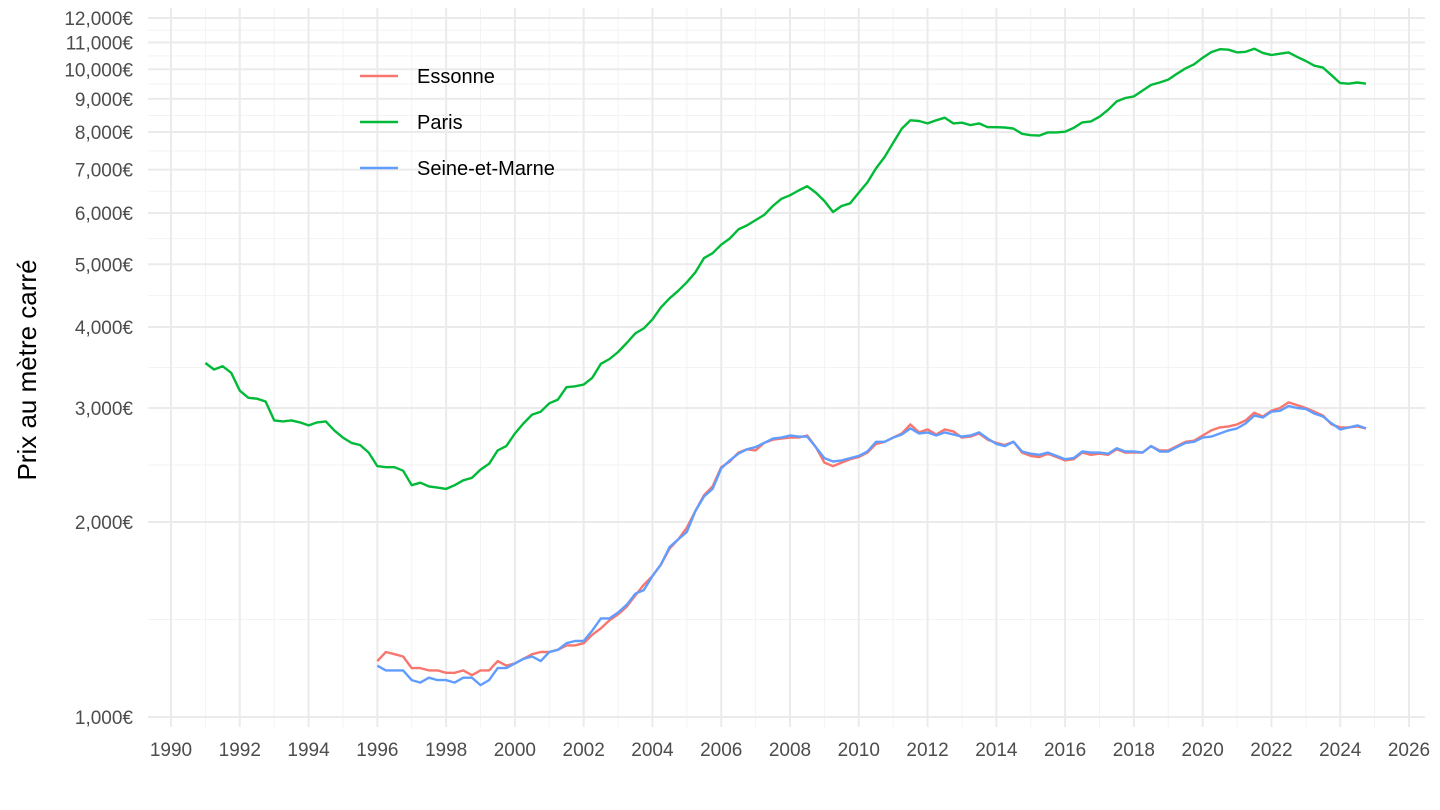 This screenshot has height=810, width=1440. What do you see at coordinates (446, 750) in the screenshot?
I see `x-tick-label: 1998` at bounding box center [446, 750].